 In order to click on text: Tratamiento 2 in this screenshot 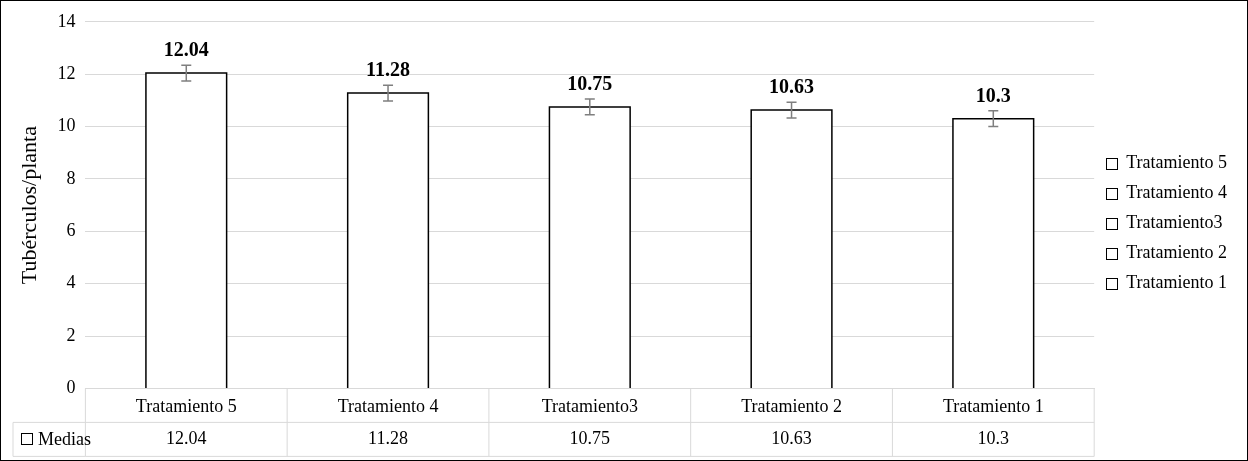, I will do `click(1176, 252)`.